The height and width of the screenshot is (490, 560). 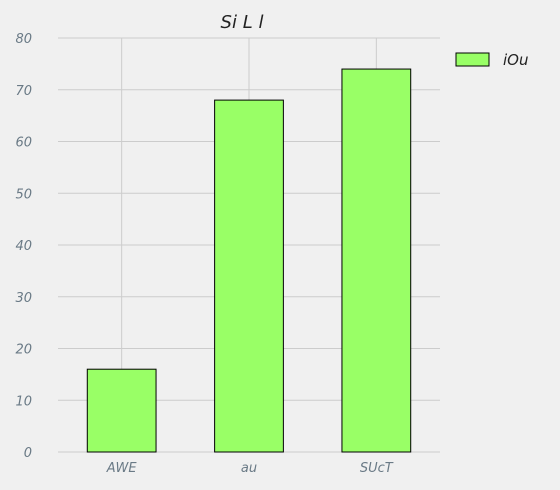 What do you see at coordinates (23, 39) in the screenshot?
I see `y-tick-label: 80` at bounding box center [23, 39].